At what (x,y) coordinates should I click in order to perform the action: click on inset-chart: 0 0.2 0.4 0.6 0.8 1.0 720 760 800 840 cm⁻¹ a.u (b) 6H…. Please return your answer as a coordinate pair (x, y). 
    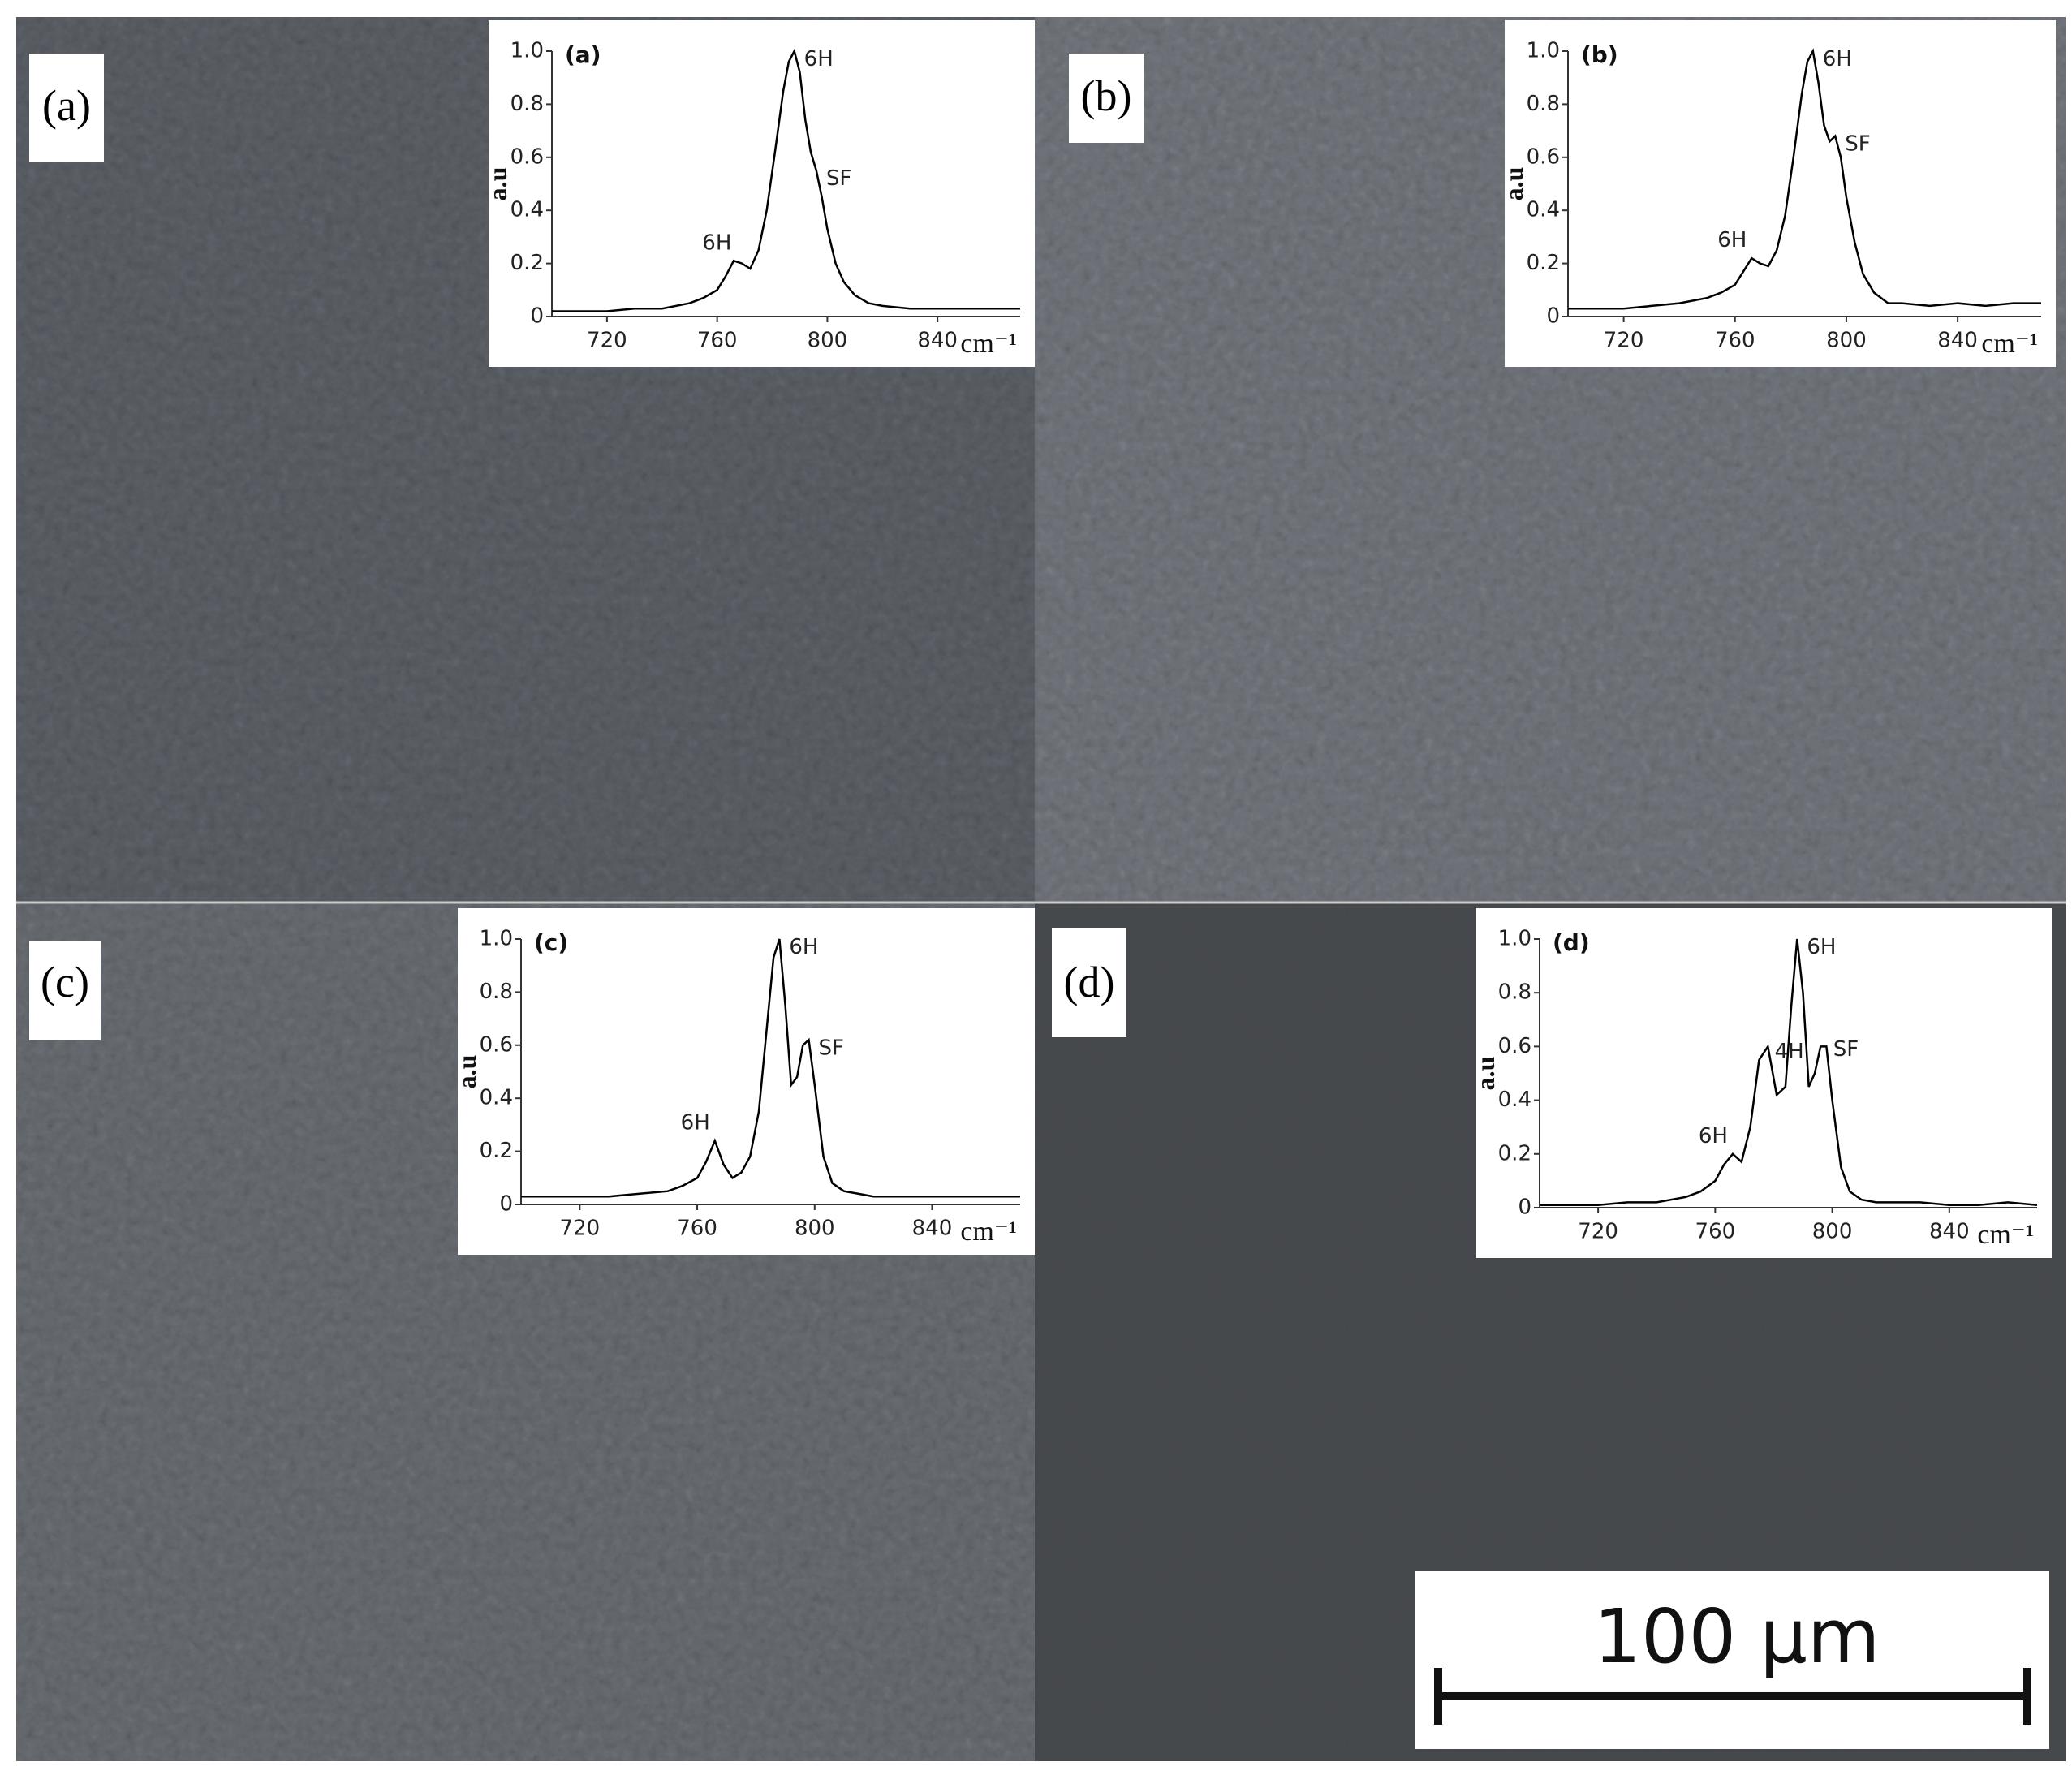
    Looking at the image, I should click on (1778, 194).